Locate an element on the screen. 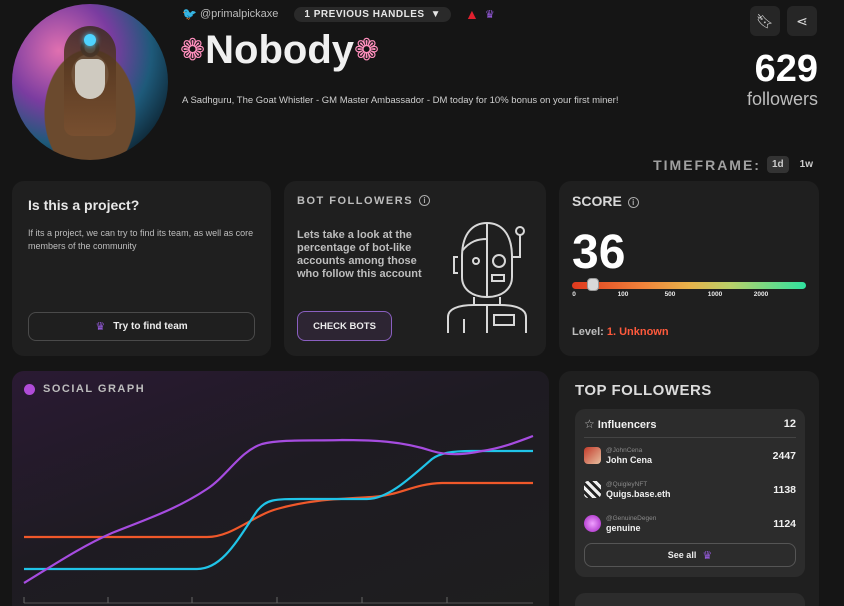 The height and width of the screenshot is (606, 844). score-level: Level: 1. Unknown is located at coordinates (620, 332).